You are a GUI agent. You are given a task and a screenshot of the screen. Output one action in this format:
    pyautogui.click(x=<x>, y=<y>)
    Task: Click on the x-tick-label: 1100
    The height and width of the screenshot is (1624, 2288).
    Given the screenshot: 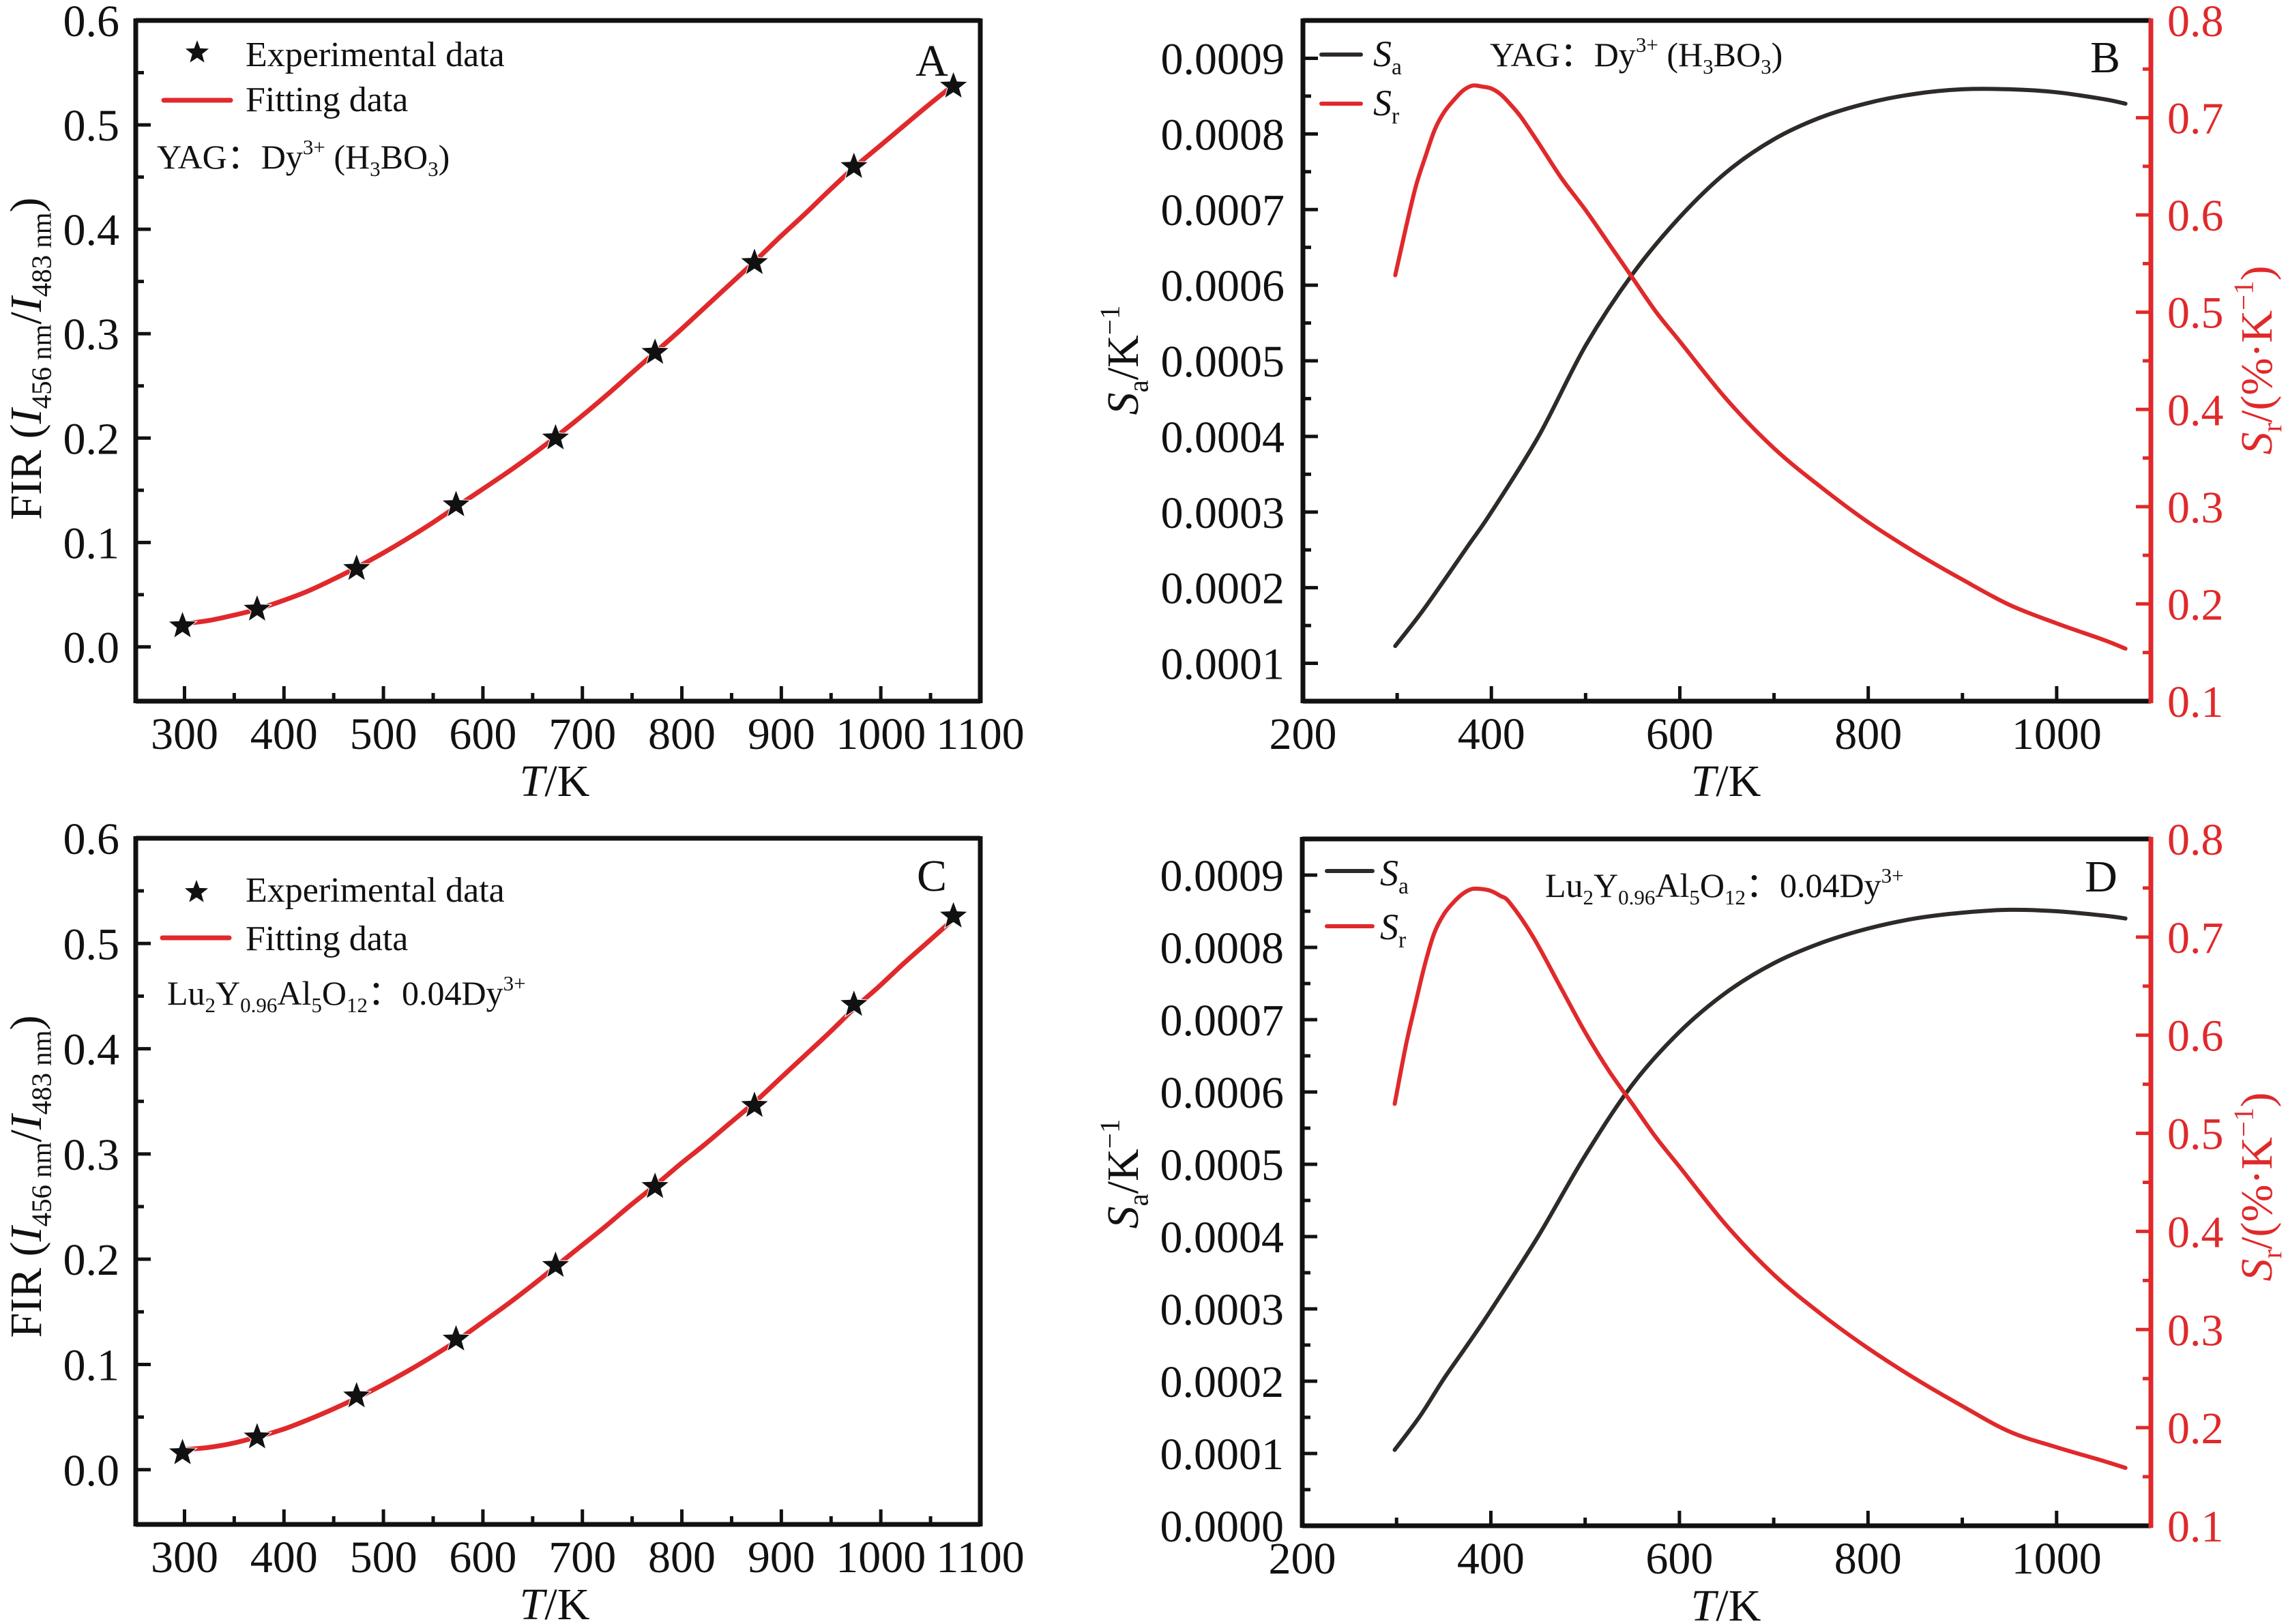 What is the action you would take?
    pyautogui.click(x=980, y=734)
    